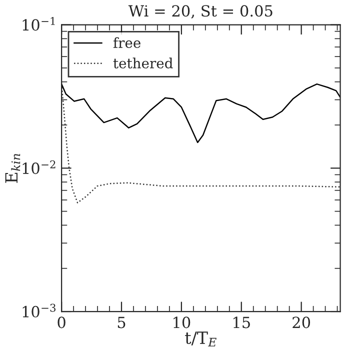 The width and height of the screenshot is (342, 354). Describe the element at coordinates (143, 63) in the screenshot. I see `legend-label: tethered` at that location.